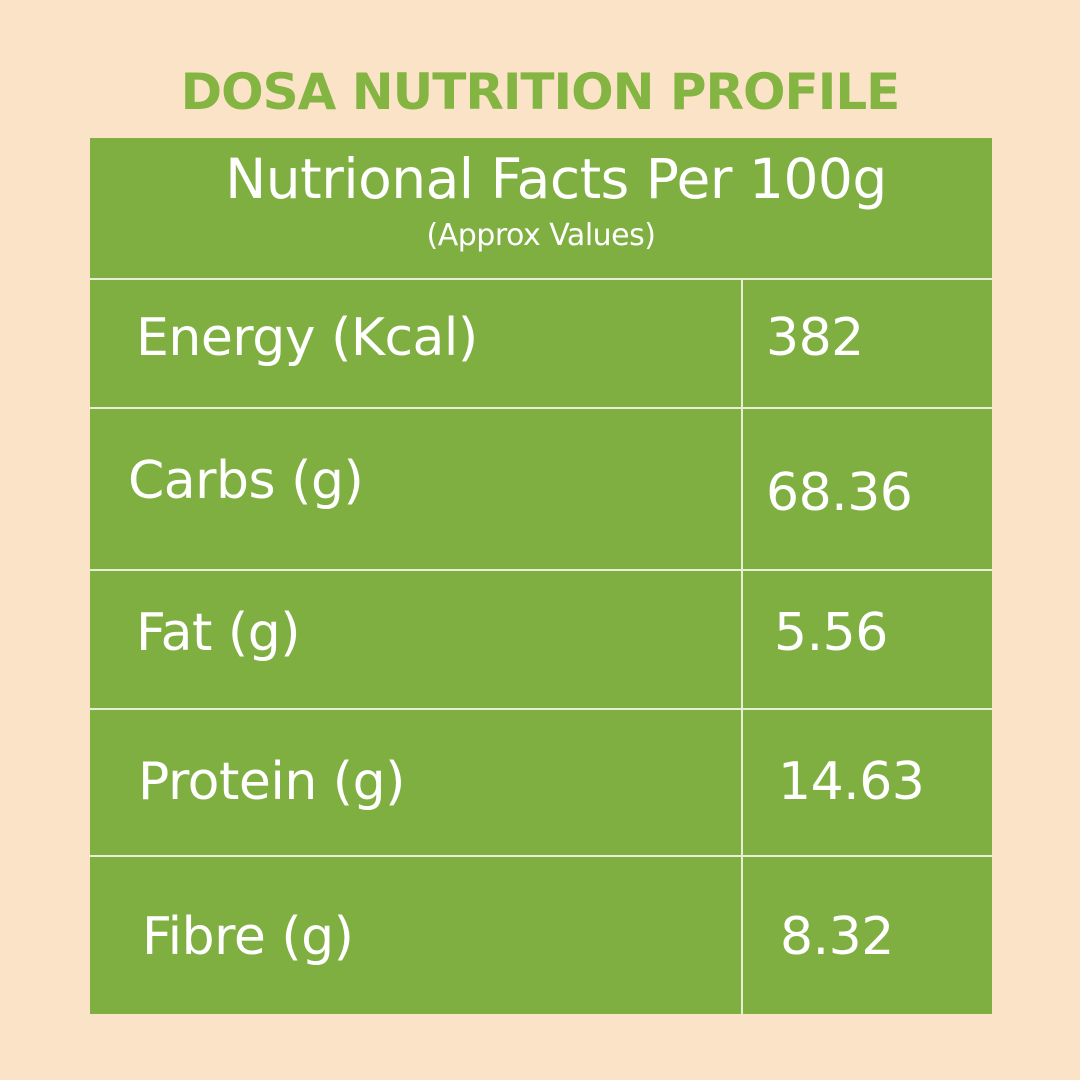 Image resolution: width=1080 pixels, height=1080 pixels. What do you see at coordinates (837, 937) in the screenshot?
I see `row-value: 8.32` at bounding box center [837, 937].